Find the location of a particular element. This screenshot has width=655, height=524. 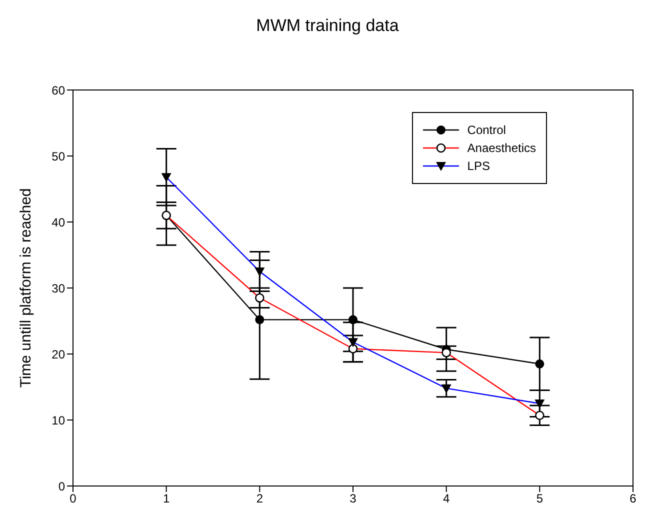

y-axis-title: Time untill platform is reached is located at coordinates (25, 288).